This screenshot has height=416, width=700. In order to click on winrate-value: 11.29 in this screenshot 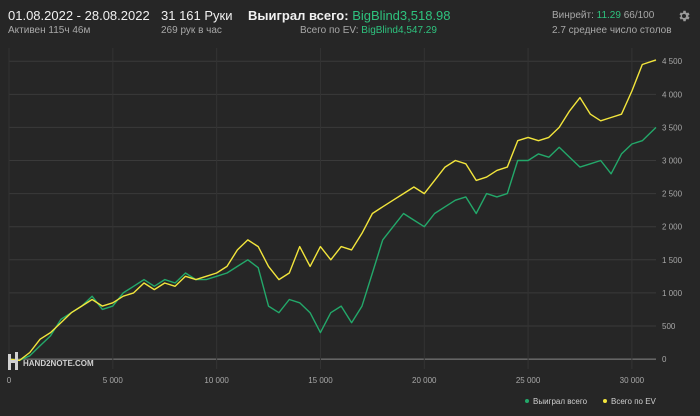, I will do `click(608, 15)`.